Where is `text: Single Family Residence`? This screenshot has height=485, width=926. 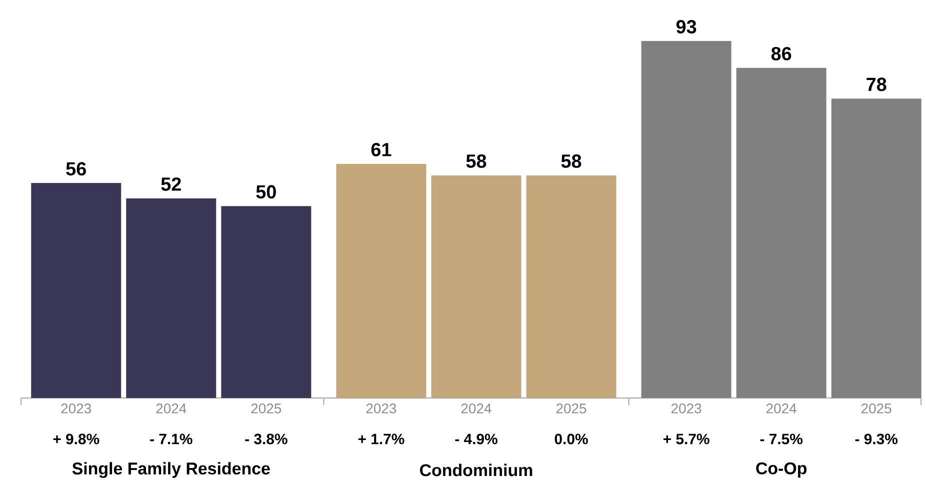 text: Single Family Residence is located at coordinates (171, 470).